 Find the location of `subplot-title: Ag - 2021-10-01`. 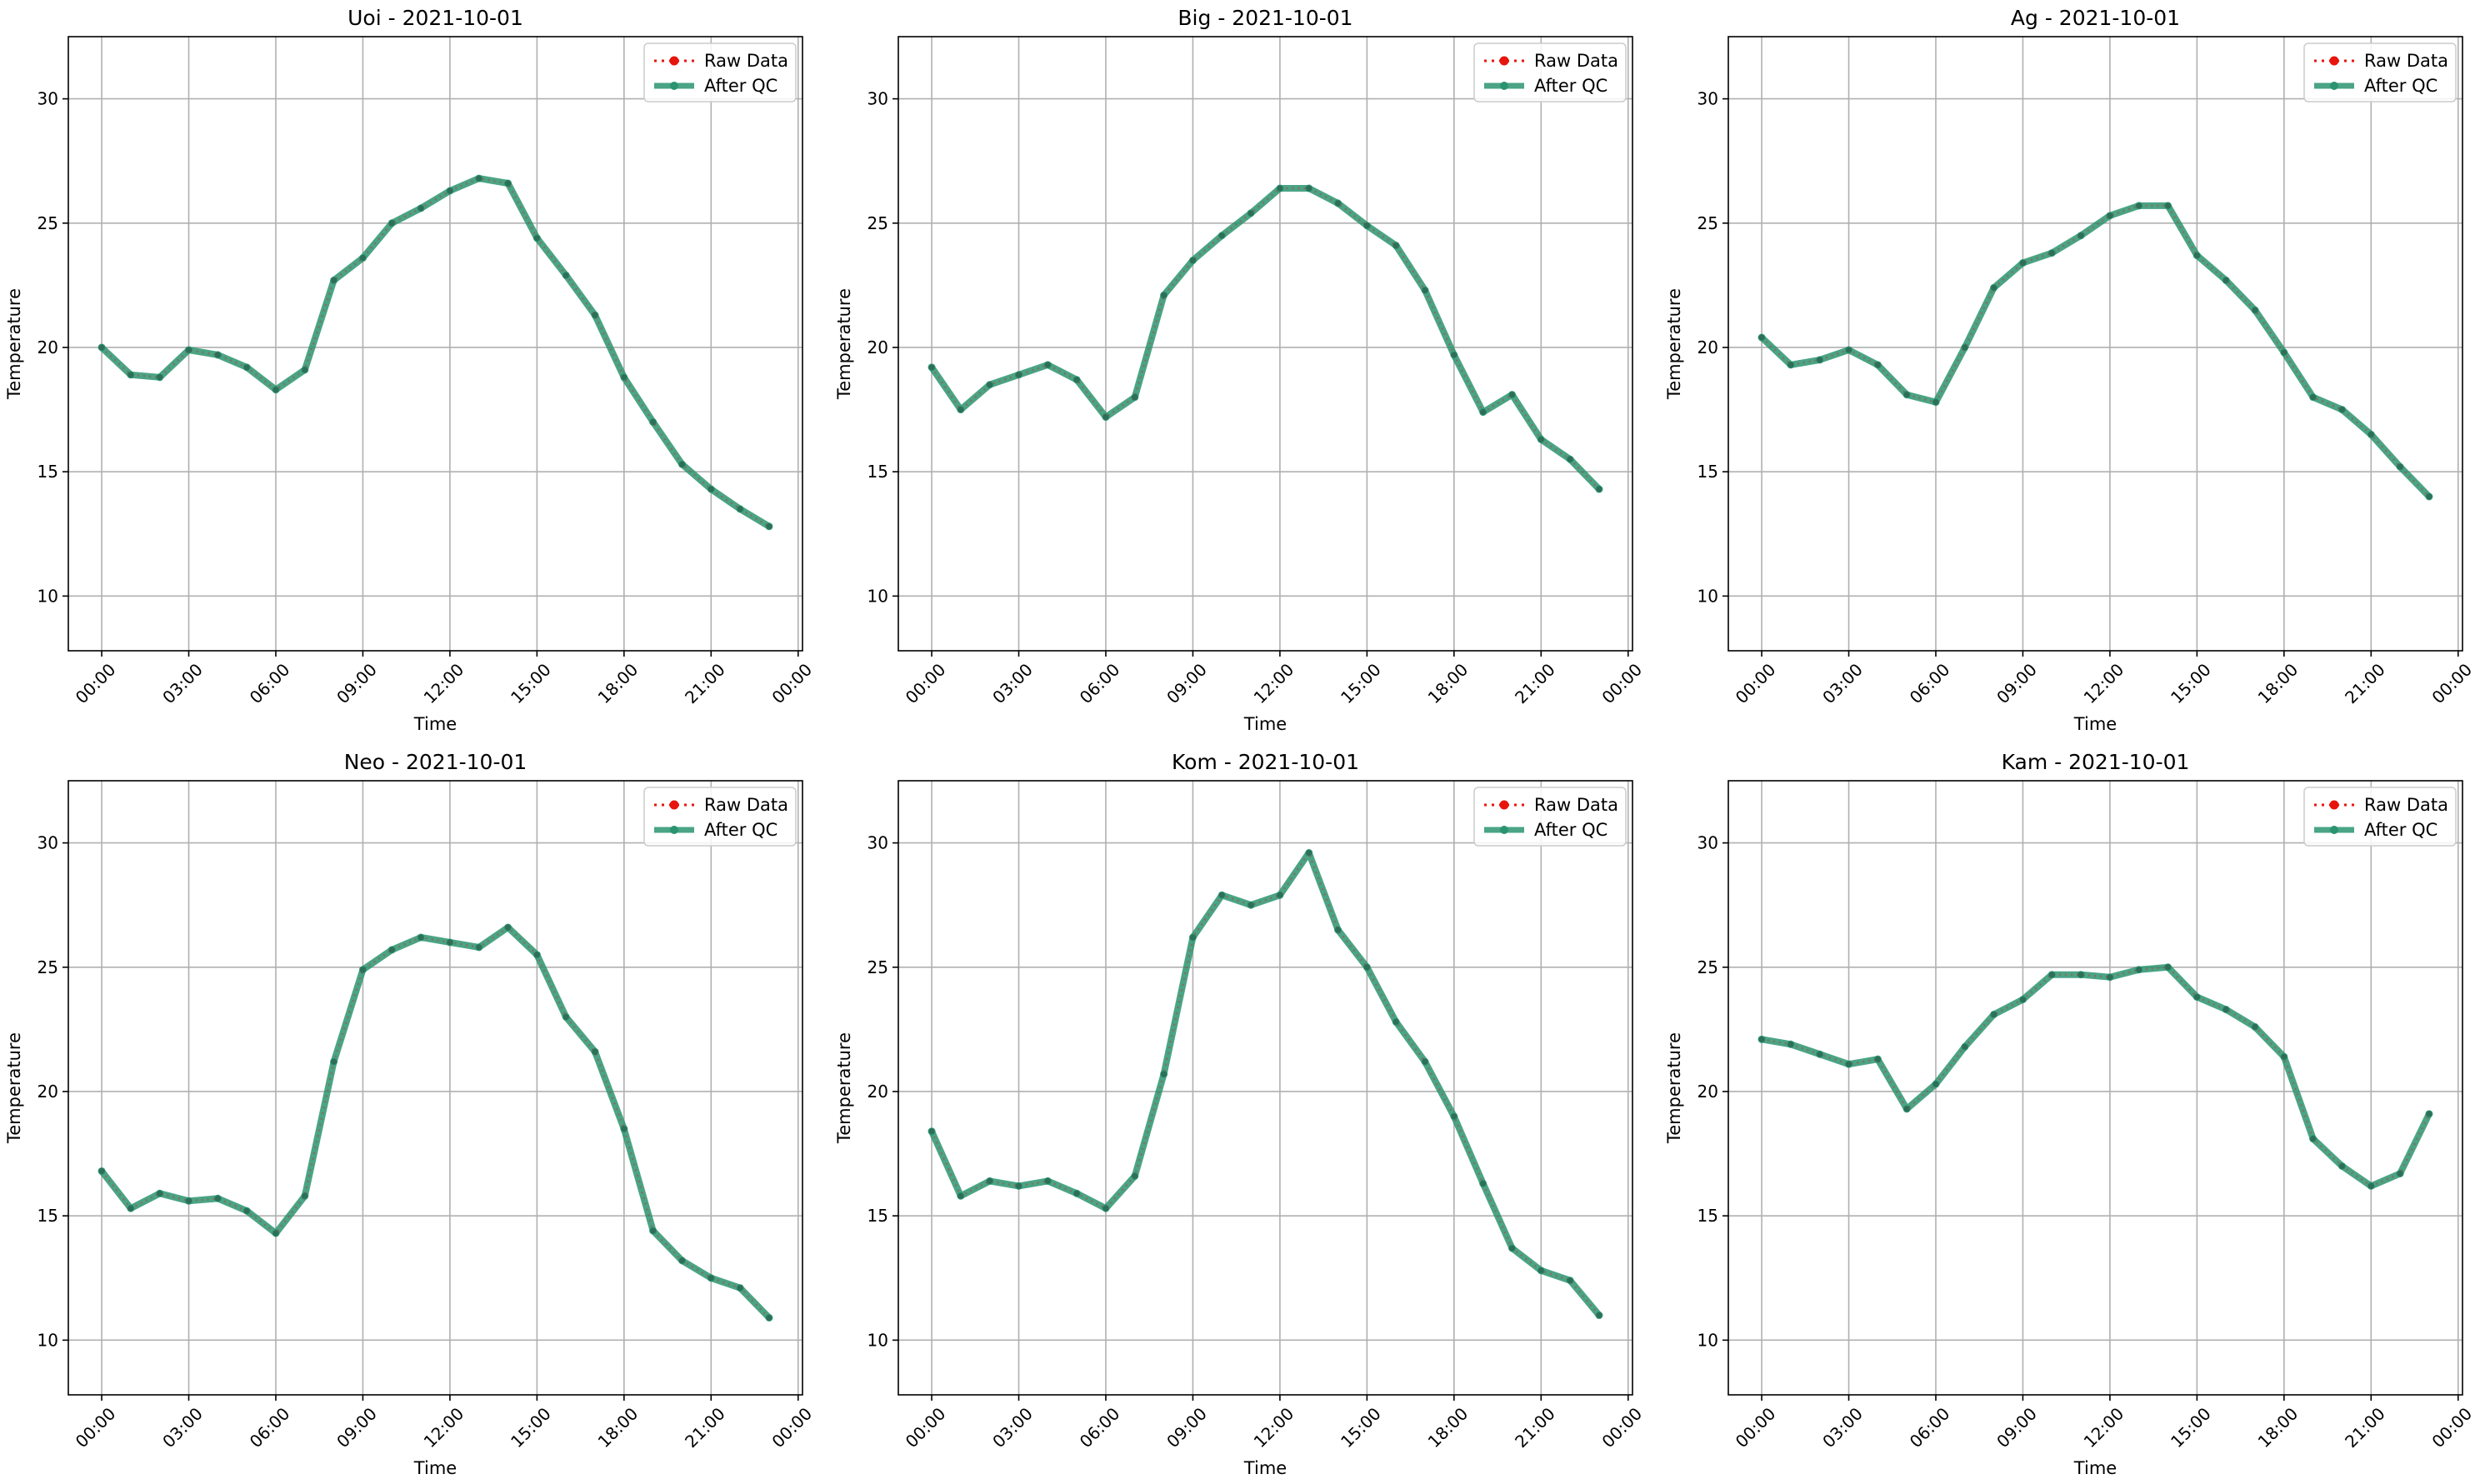

subplot-title: Ag - 2021-10-01 is located at coordinates (2095, 18).